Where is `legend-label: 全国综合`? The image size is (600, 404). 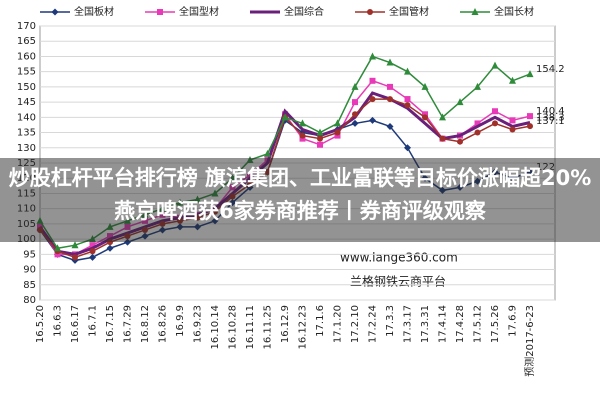
legend-label: 全国综合 is located at coordinates (304, 11).